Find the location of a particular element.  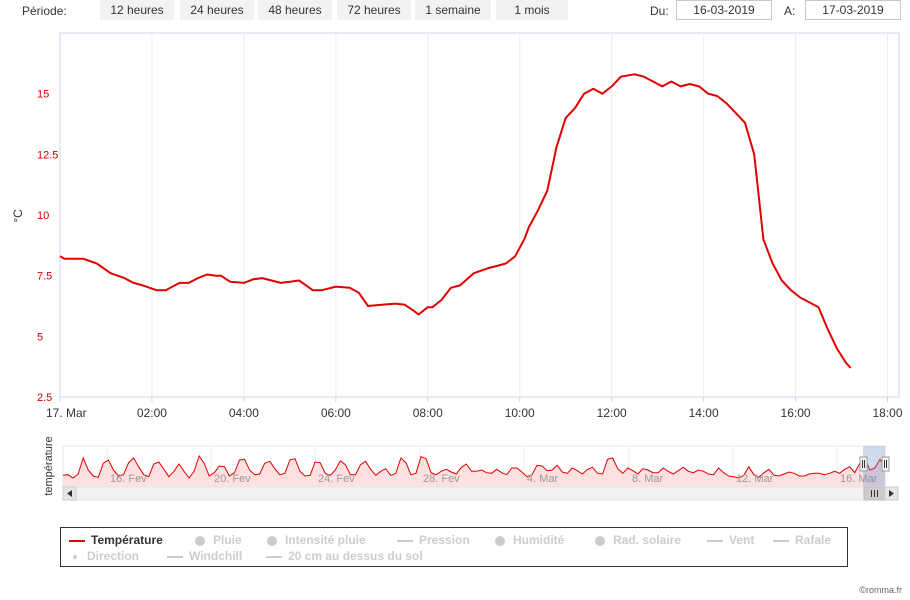

legend-item-humidite: Humidité is located at coordinates (529, 540).